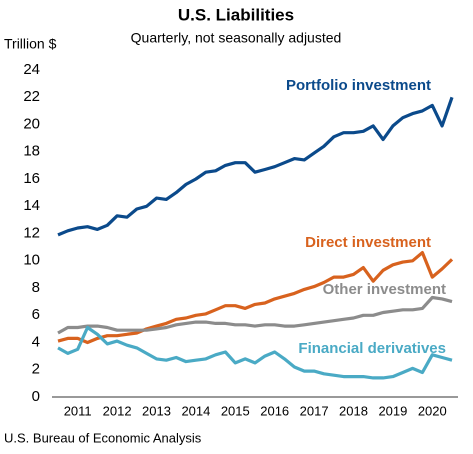 The height and width of the screenshot is (454, 473). I want to click on series-label: Financial derivatives, so click(372, 348).